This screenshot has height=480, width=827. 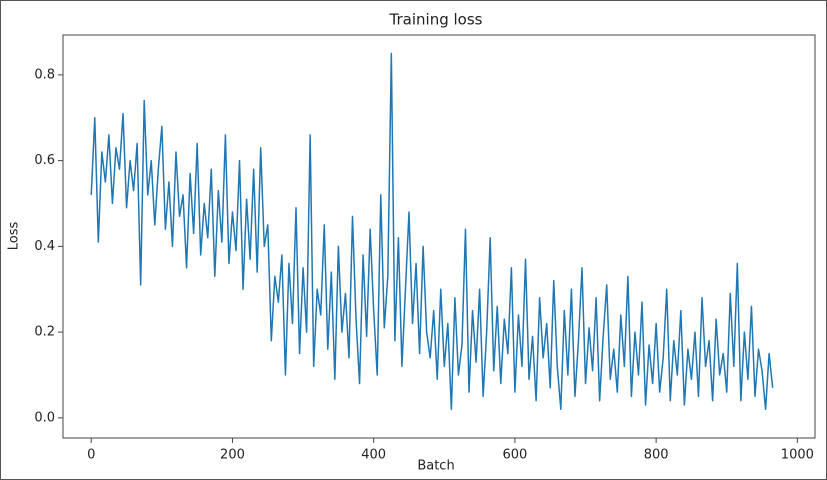 I want to click on x-tick-label: 0, so click(x=91, y=455).